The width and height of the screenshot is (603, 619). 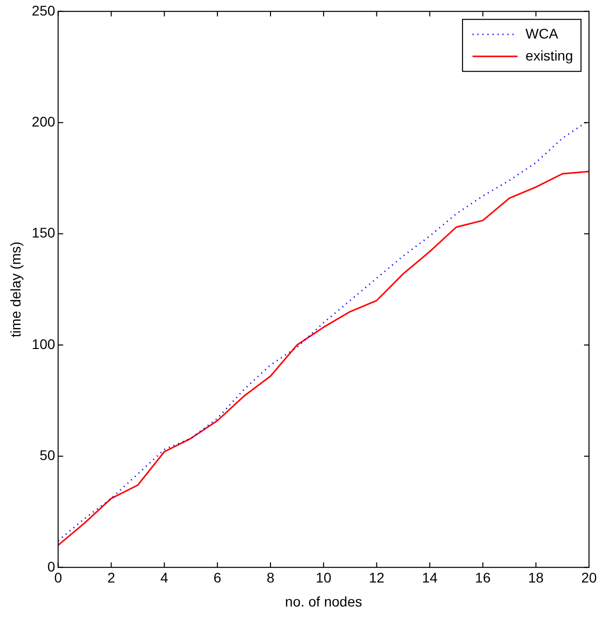 What do you see at coordinates (44, 10) in the screenshot?
I see `y-tick-label: 250` at bounding box center [44, 10].